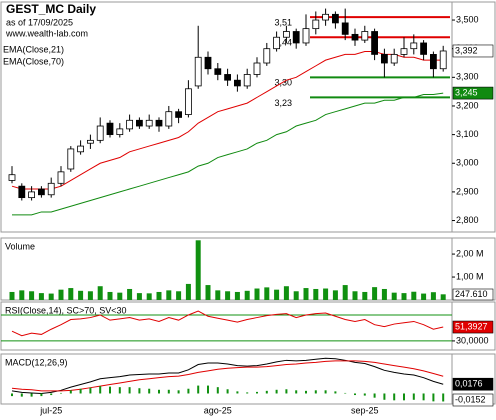 Image resolution: width=496 pixels, height=420 pixels. What do you see at coordinates (50, 410) in the screenshot?
I see `x-tick-label: jul-25` at bounding box center [50, 410].